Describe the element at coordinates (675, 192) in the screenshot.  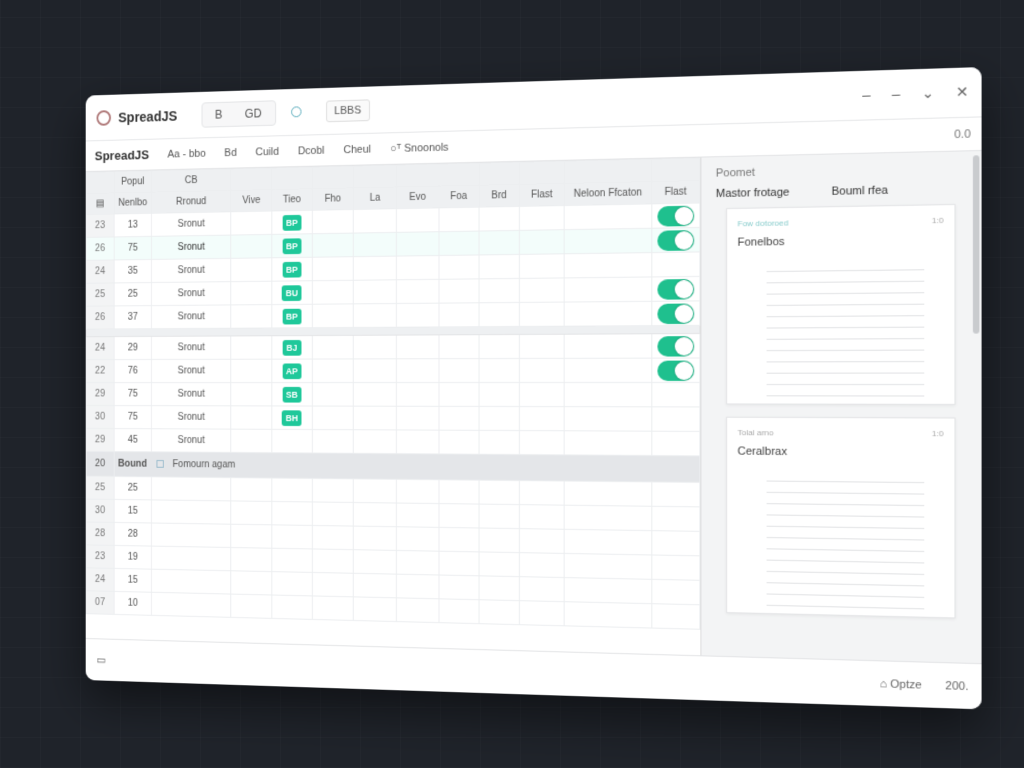
I see `column-header: Flast` at that location.